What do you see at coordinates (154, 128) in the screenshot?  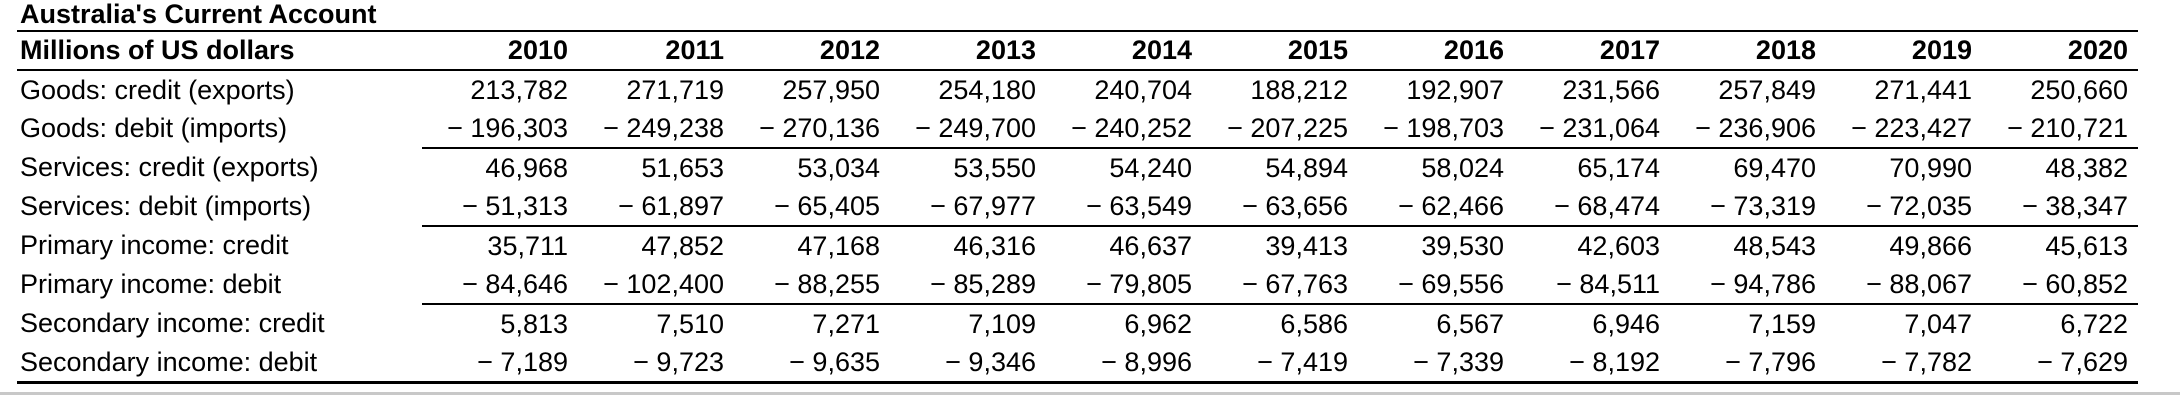 I see `row-label: Goods: debit (imports)` at bounding box center [154, 128].